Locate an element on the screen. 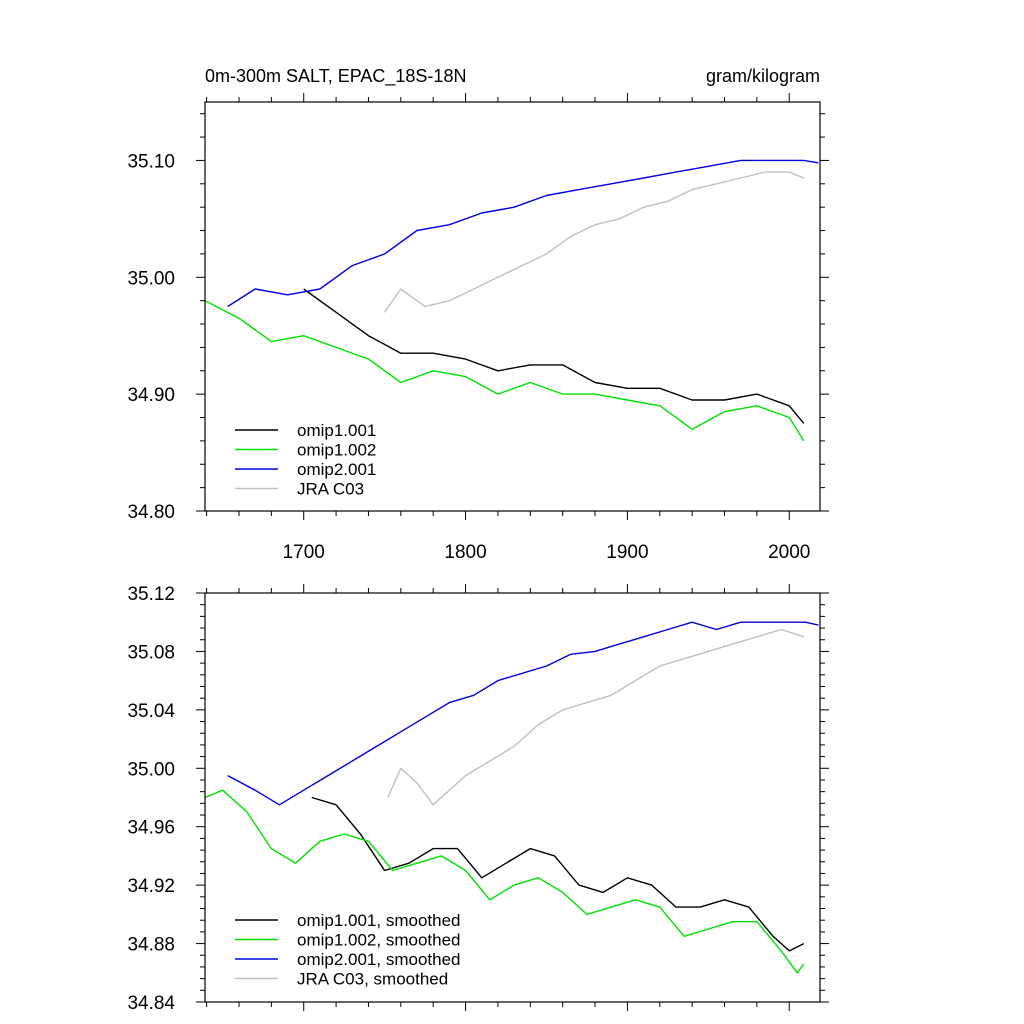 The width and height of the screenshot is (1024, 1024). legend-label-1: omip1.001 is located at coordinates (336, 430).